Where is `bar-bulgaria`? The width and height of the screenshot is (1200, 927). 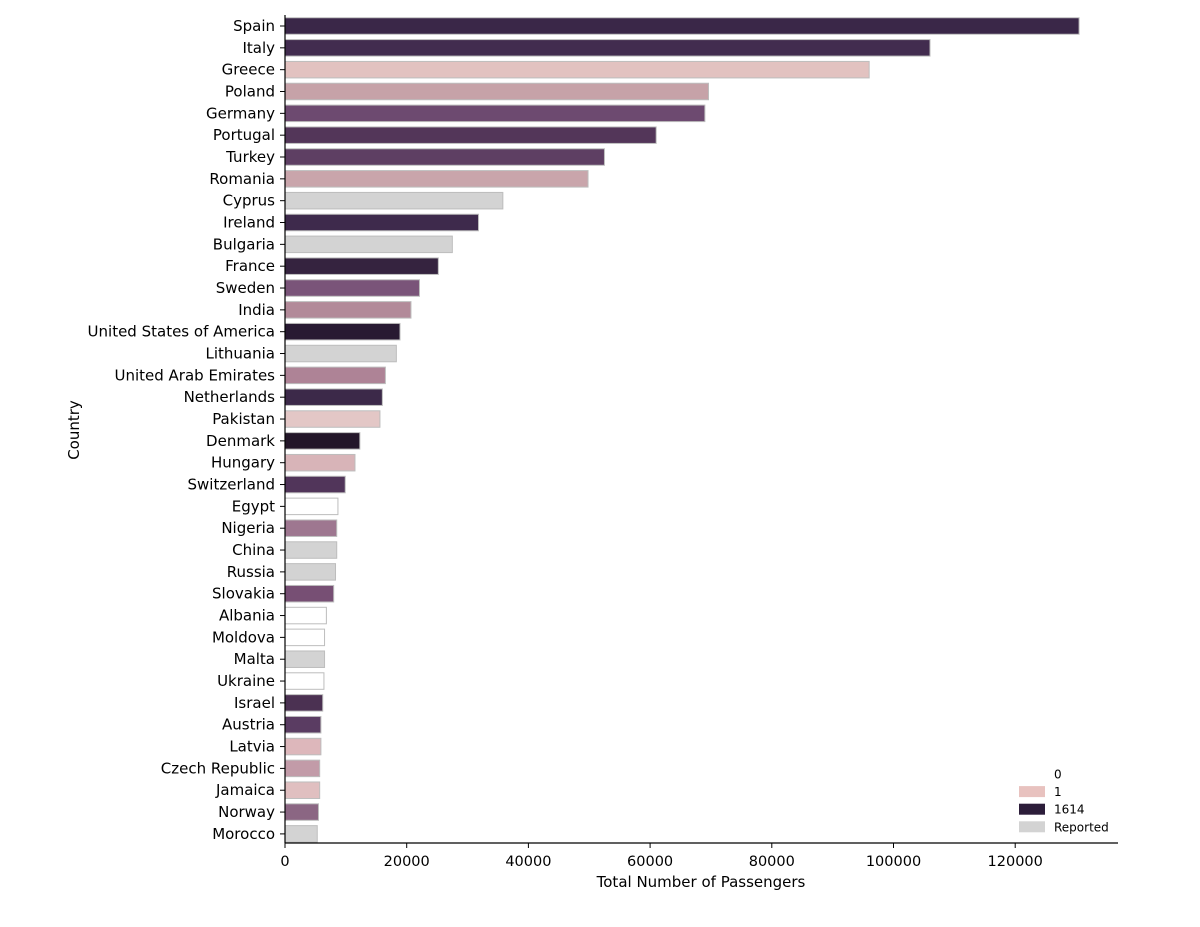
bar-bulgaria is located at coordinates (368, 244).